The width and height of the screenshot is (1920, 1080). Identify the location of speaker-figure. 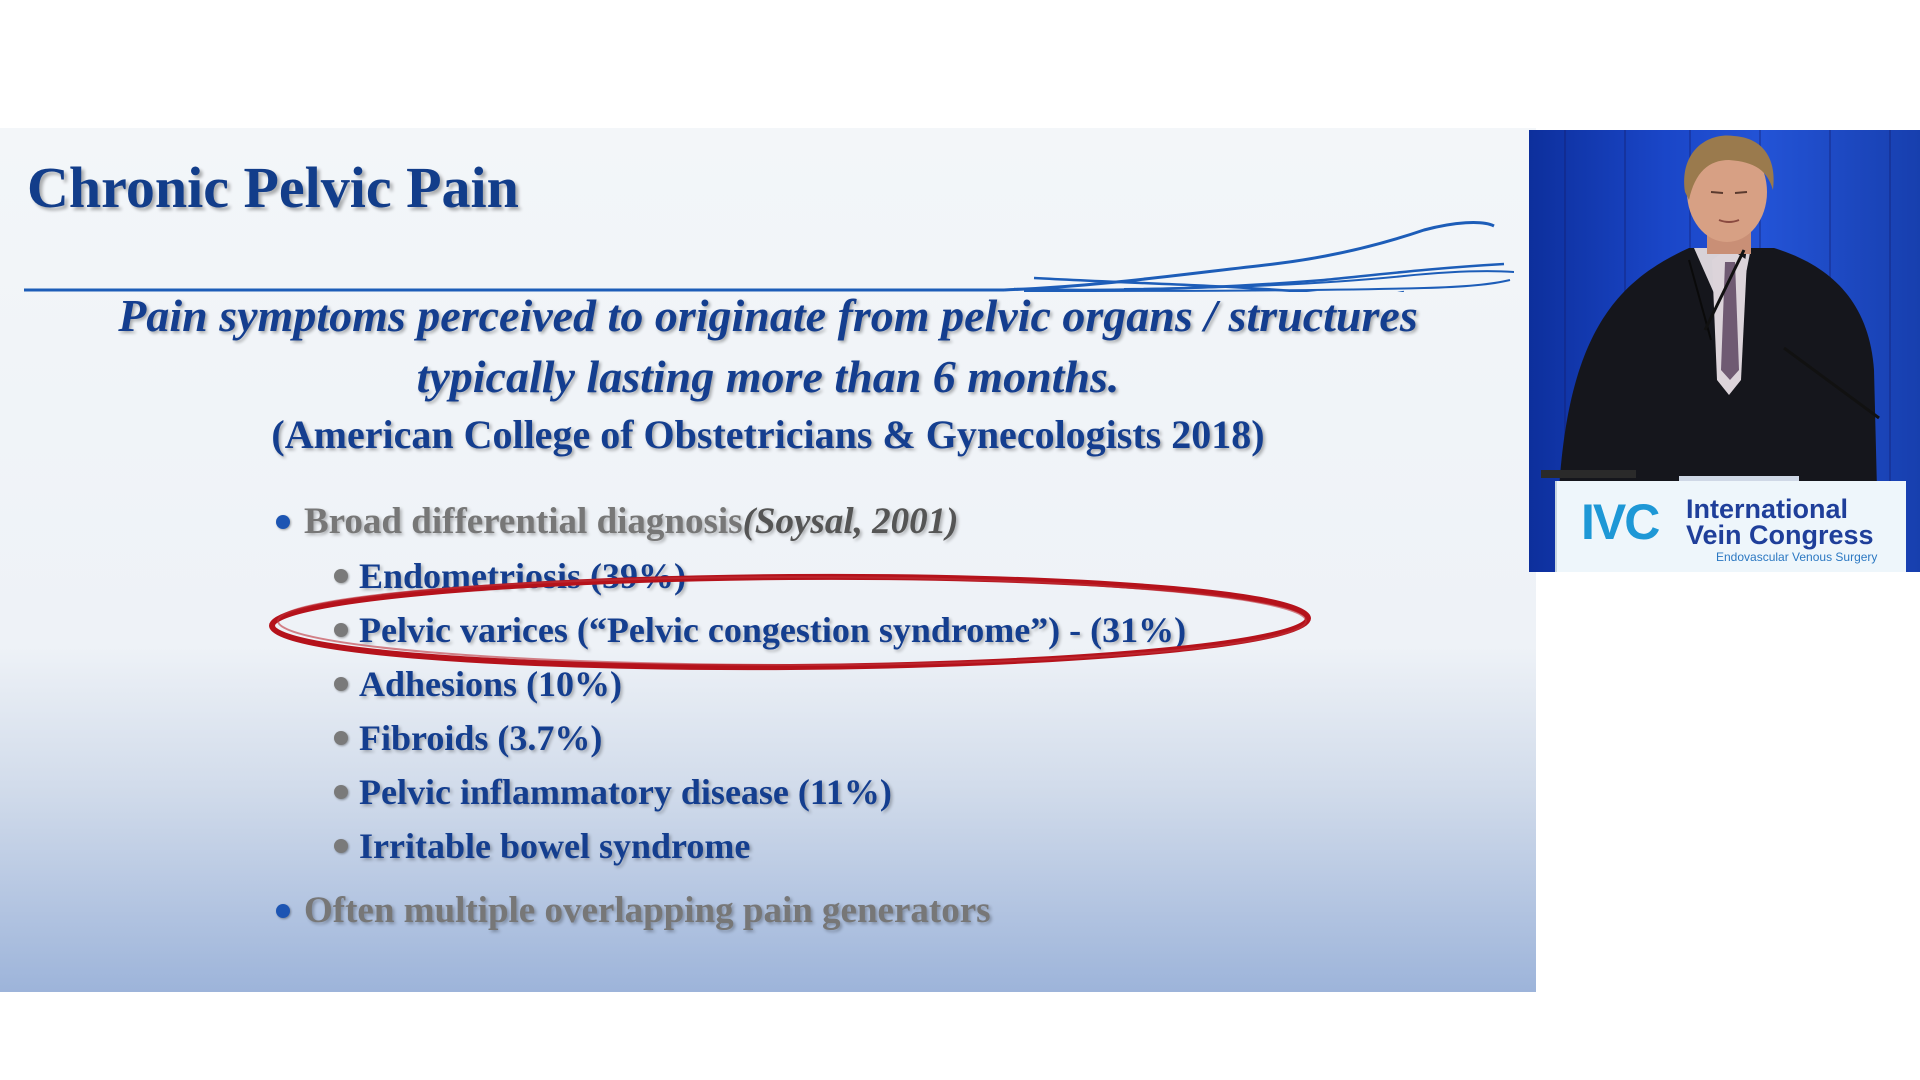
(1710, 312).